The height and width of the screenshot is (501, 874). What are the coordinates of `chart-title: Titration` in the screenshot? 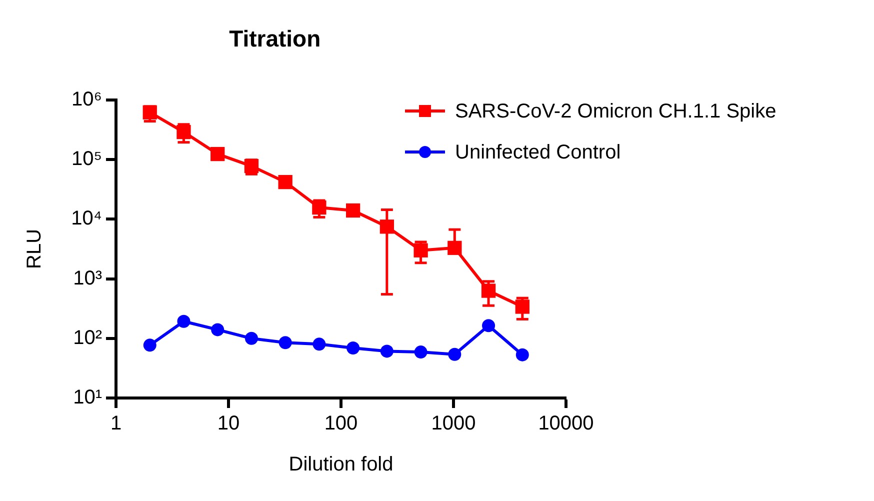 It's located at (275, 38).